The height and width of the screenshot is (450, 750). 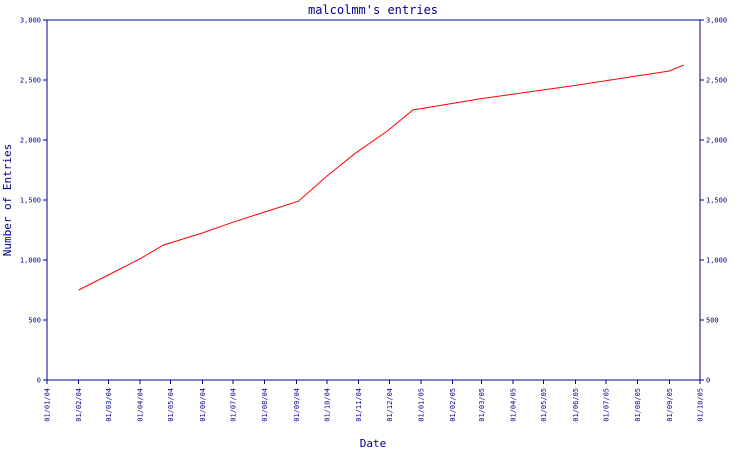 What do you see at coordinates (390, 405) in the screenshot?
I see `x-tick-label: 01/12/04` at bounding box center [390, 405].